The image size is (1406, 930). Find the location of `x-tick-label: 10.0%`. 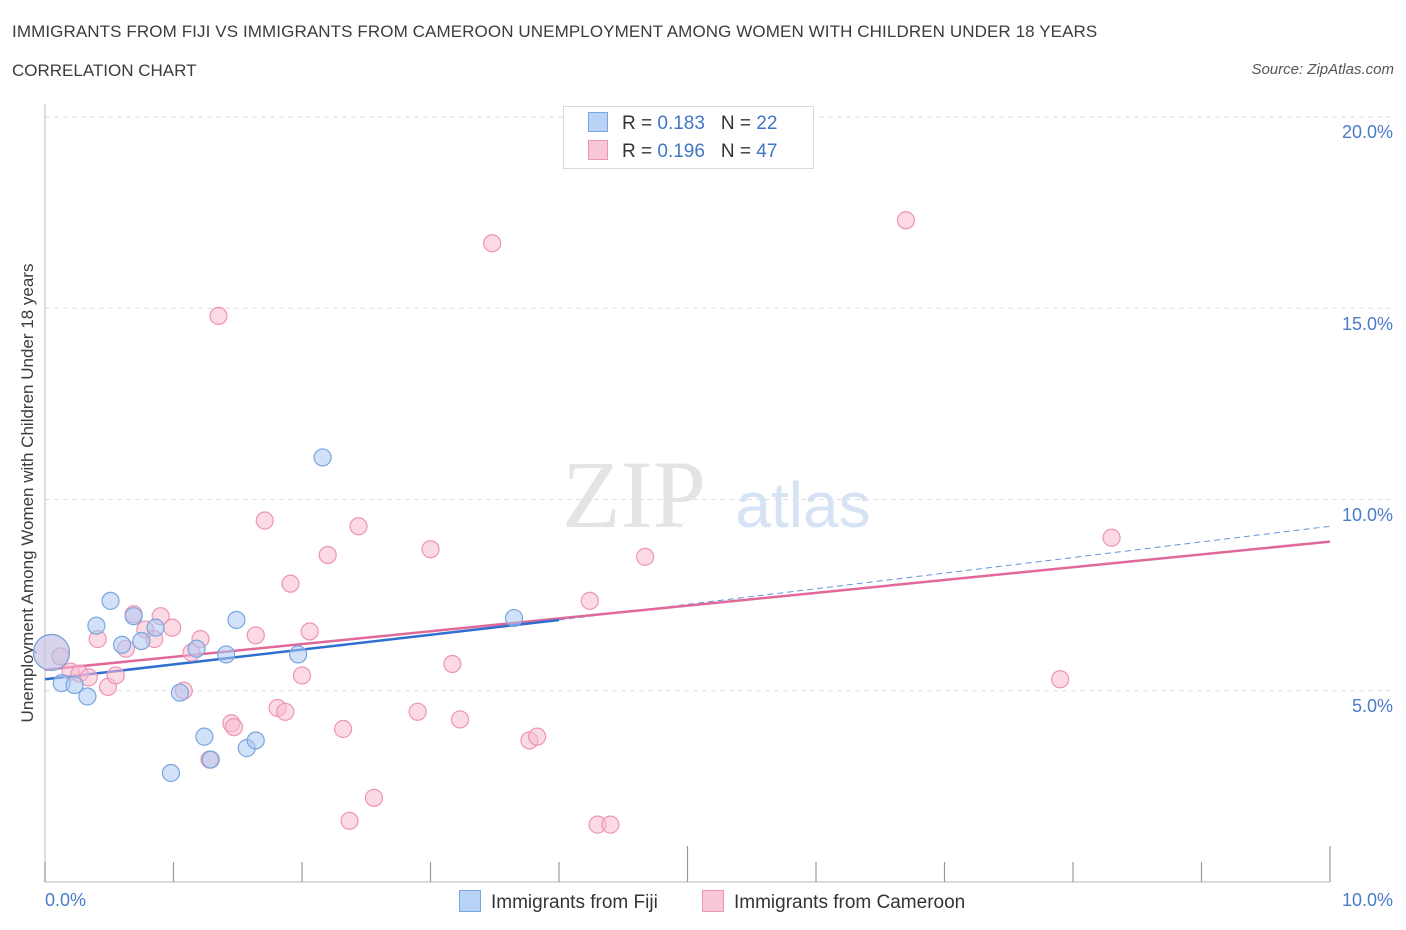

x-tick-label: 10.0% is located at coordinates (1367, 900).